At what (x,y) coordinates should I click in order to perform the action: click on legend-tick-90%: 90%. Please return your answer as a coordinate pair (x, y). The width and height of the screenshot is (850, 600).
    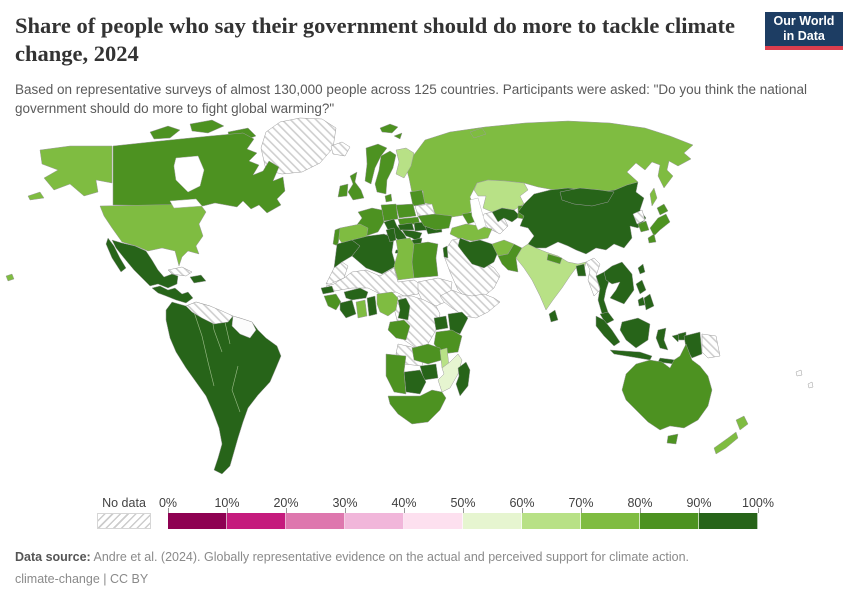
    Looking at the image, I should click on (699, 503).